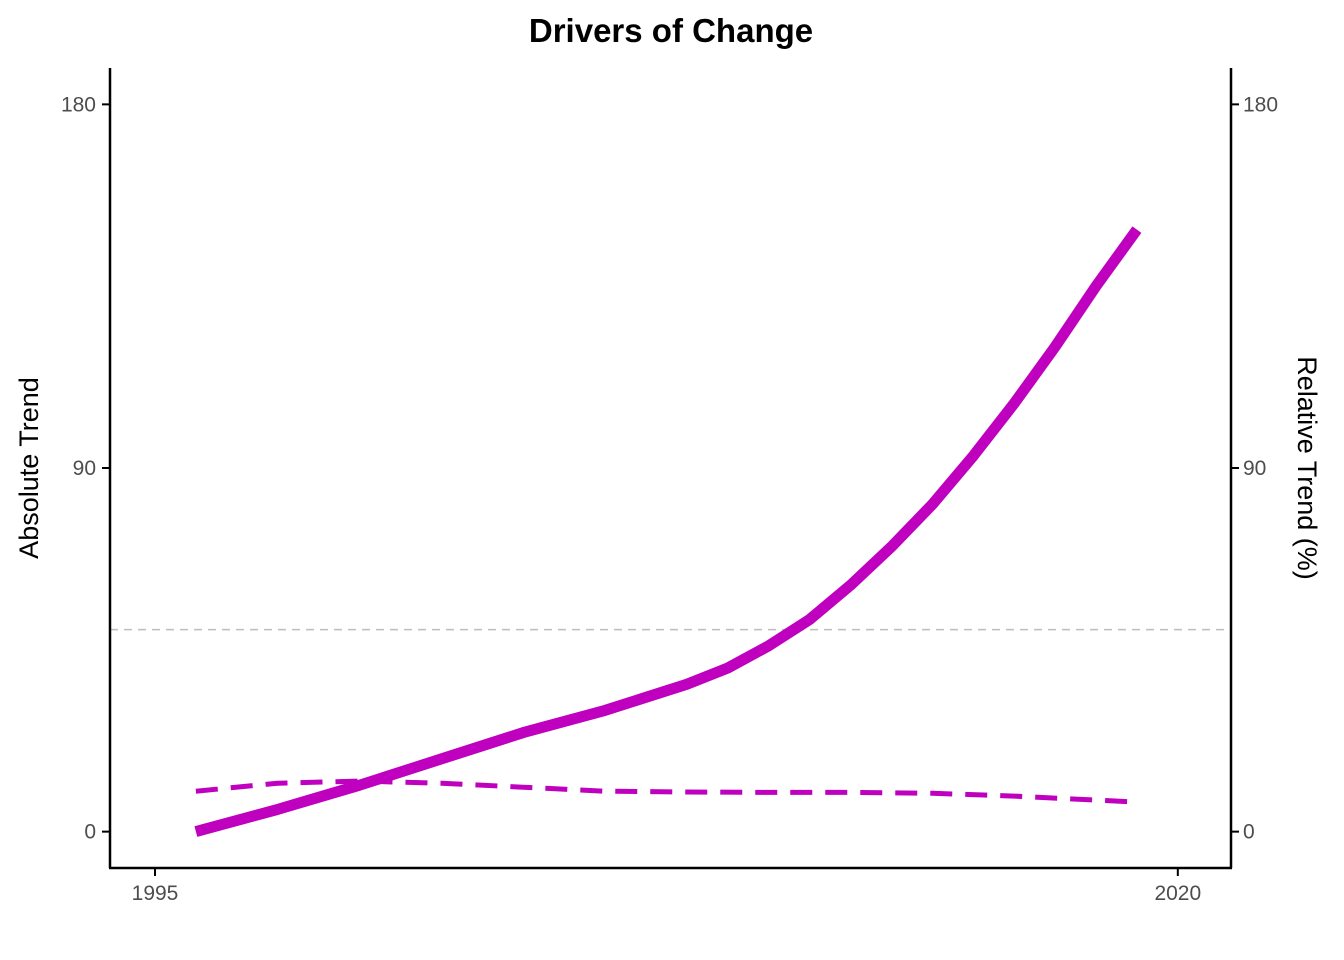  I want to click on y-tick-label-left: 180, so click(78, 104).